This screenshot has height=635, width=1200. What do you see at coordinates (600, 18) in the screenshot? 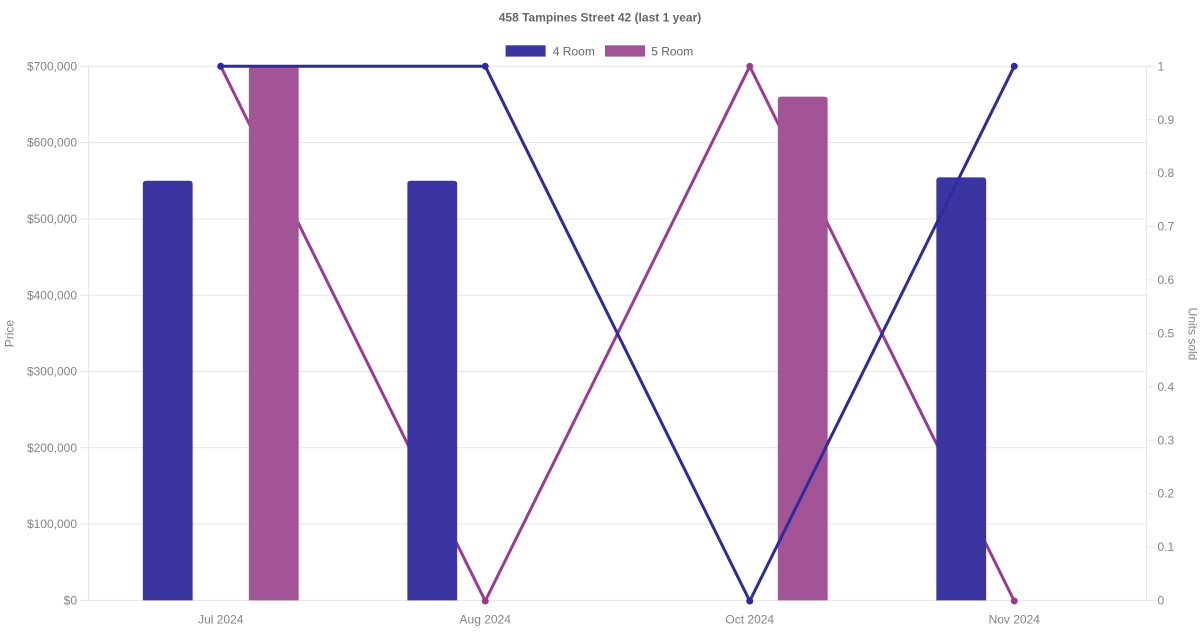
I see `svg-text:458 Tampines Street 42 (last 1: 458 Tampines Street 42 (last 1 year)` at bounding box center [600, 18].